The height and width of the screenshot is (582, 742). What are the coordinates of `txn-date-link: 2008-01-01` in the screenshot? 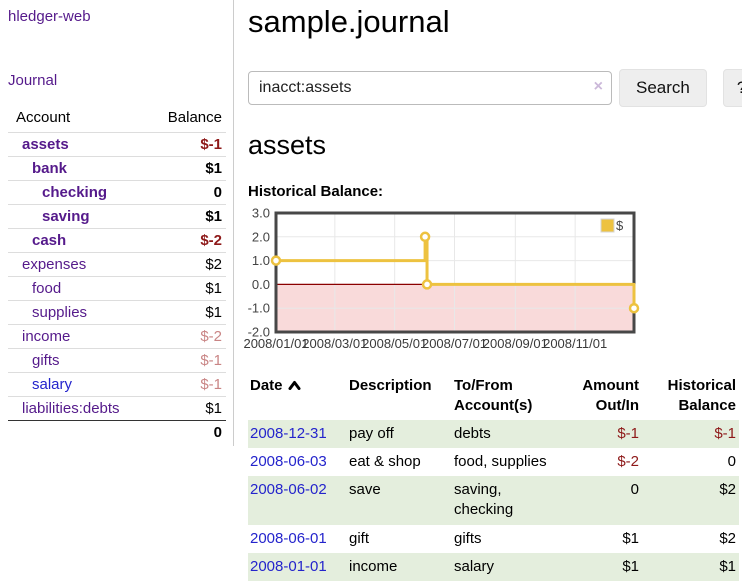 It's located at (288, 566).